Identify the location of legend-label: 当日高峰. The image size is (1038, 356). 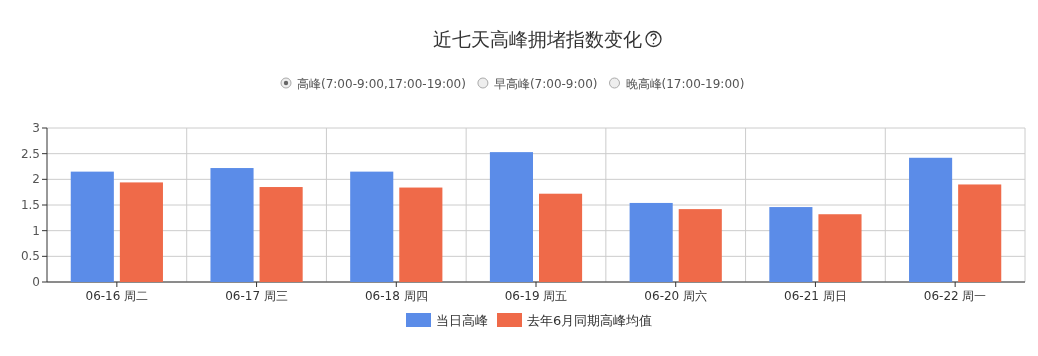
(462, 320).